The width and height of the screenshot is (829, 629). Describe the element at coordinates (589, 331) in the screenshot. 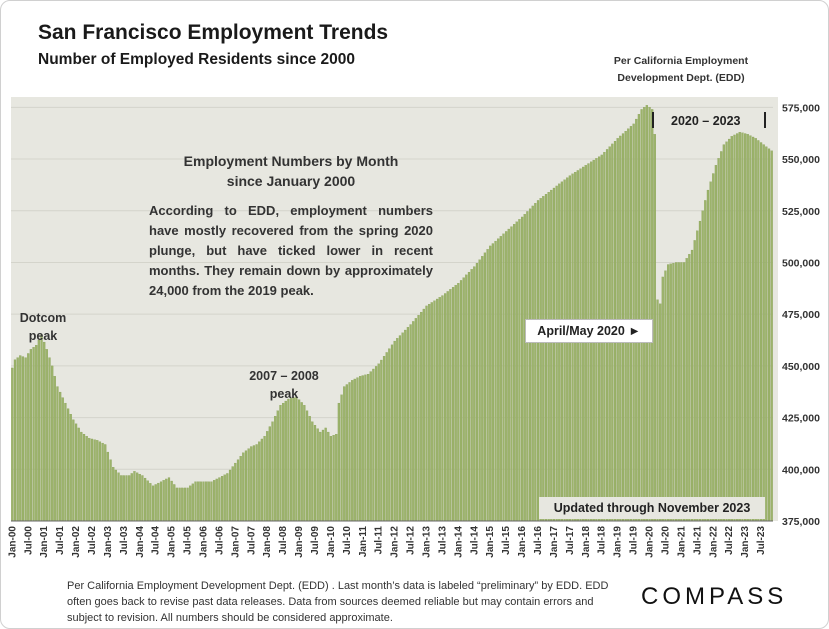

I see `covid-annotation: April/May 2020 ►` at that location.